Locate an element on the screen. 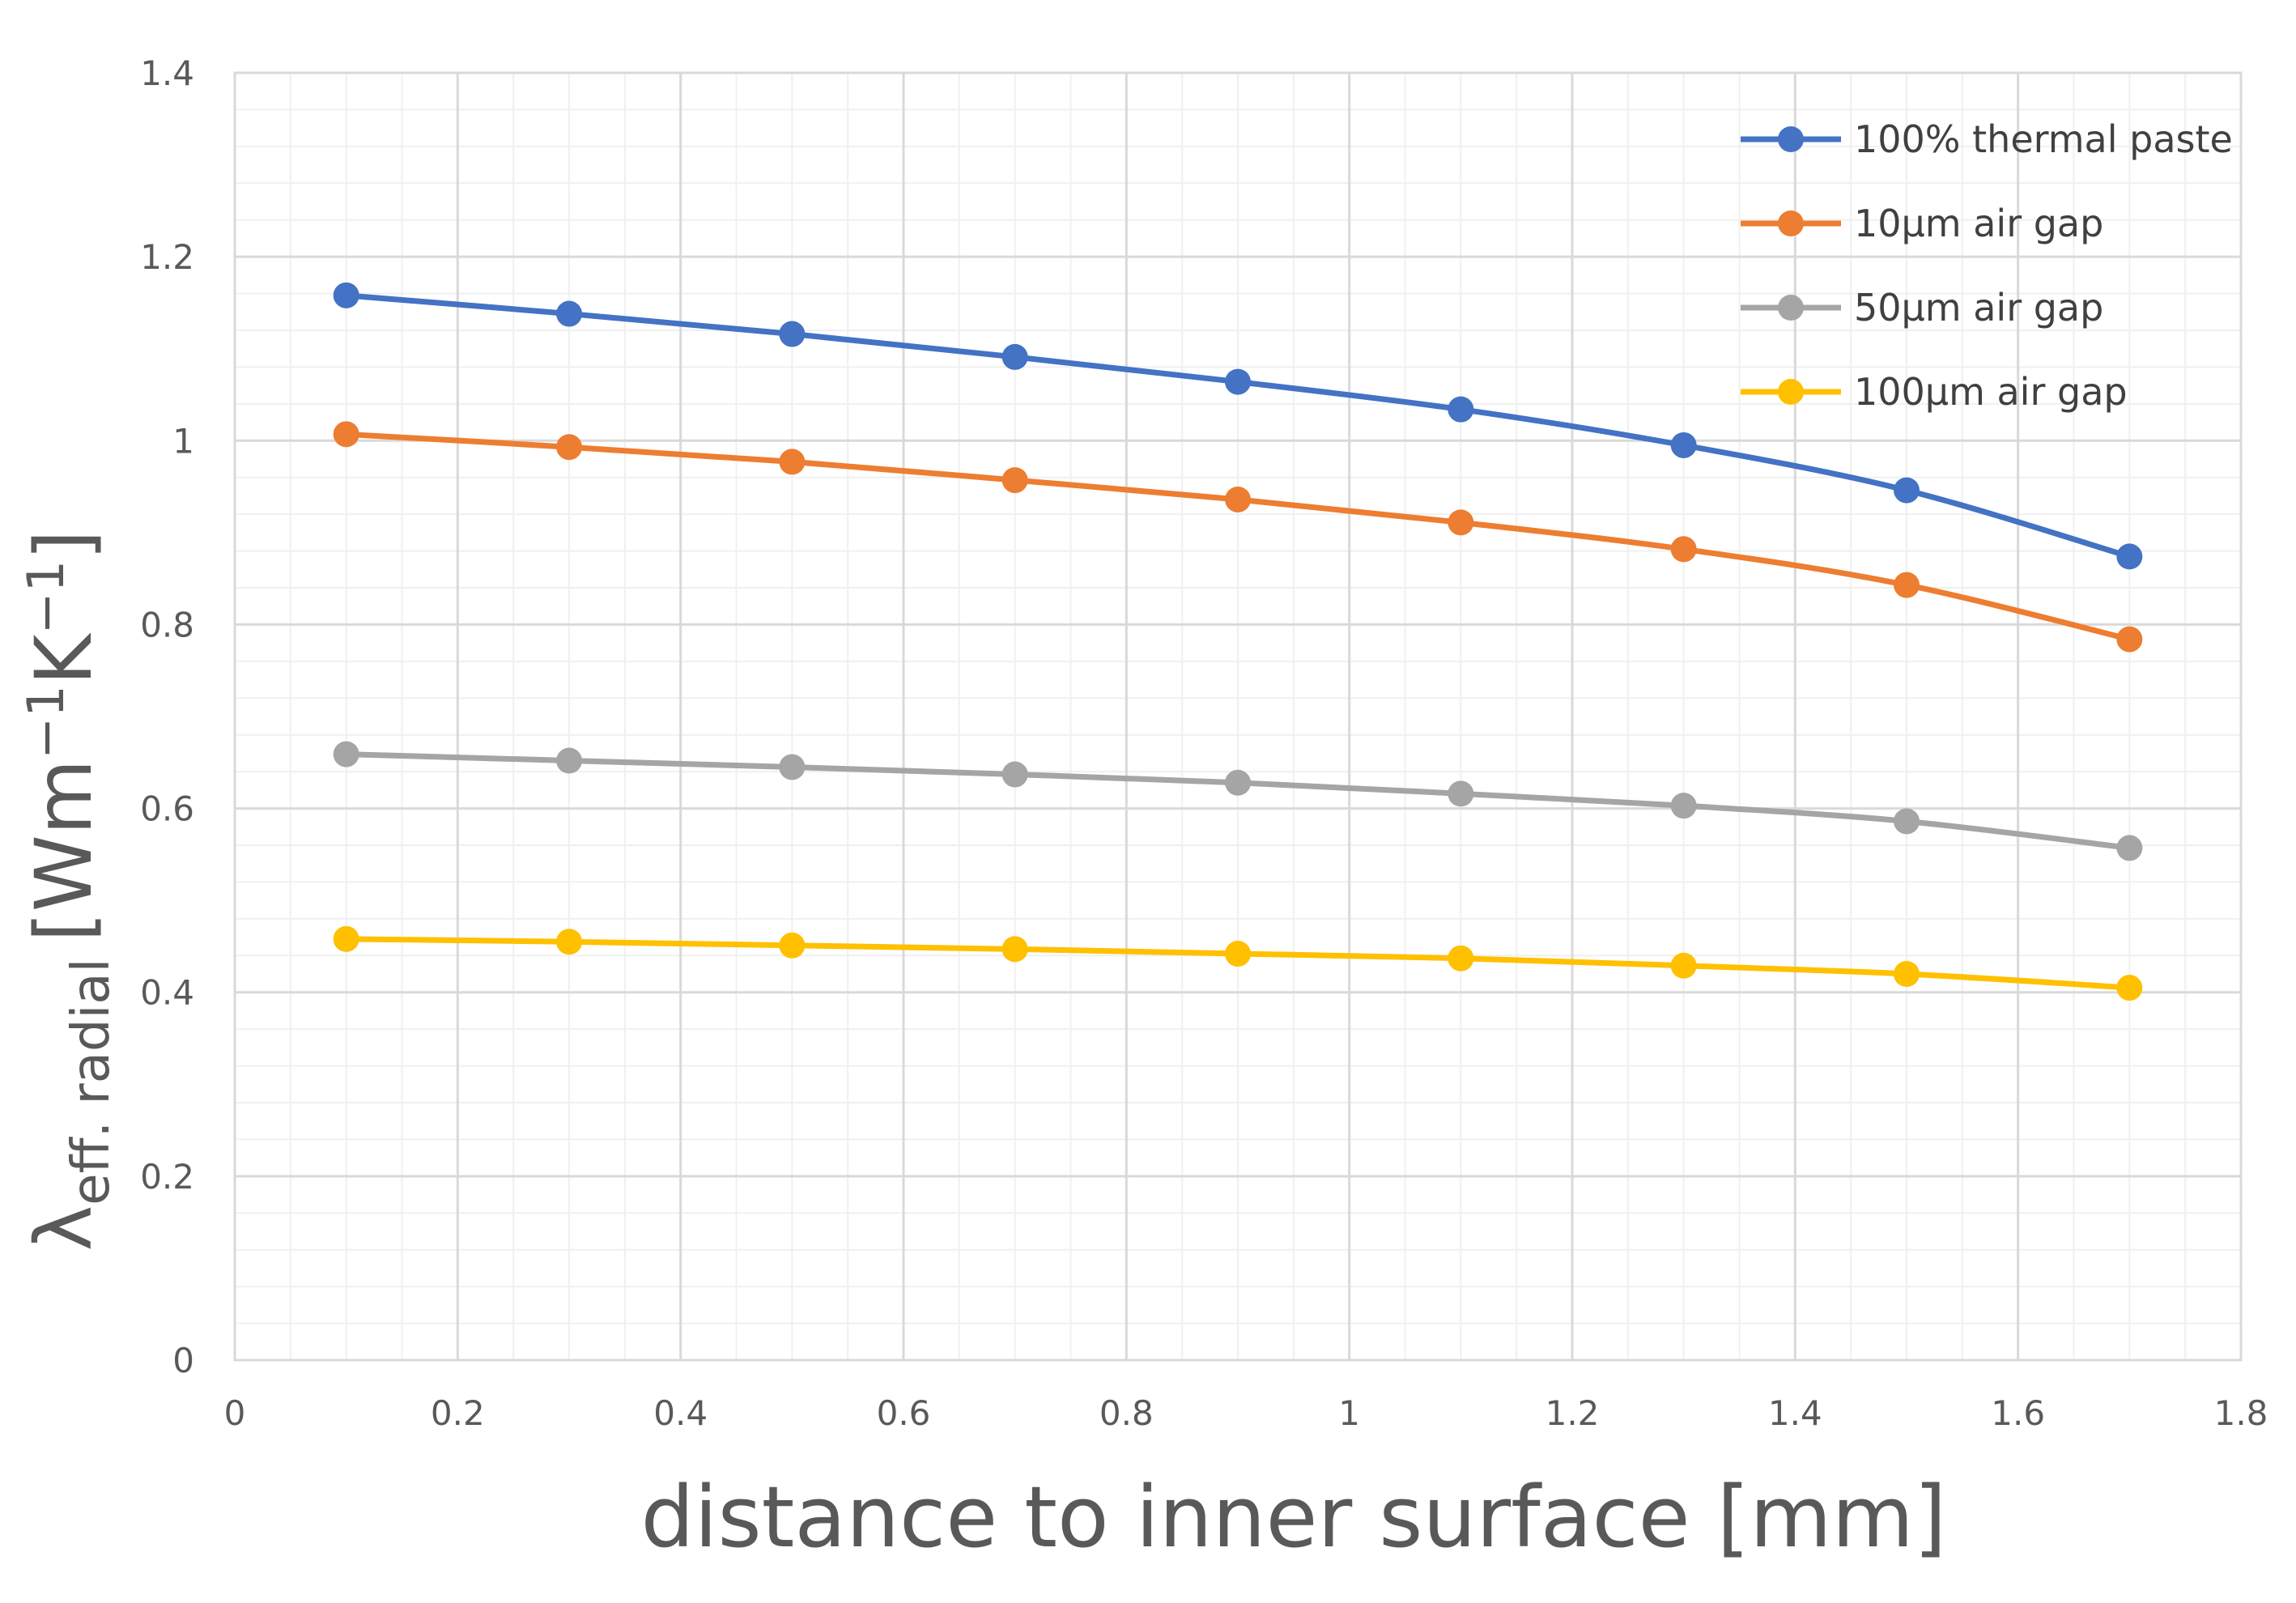 The image size is (2296, 1603). legend-entry: 100µm air gap is located at coordinates (1934, 392).